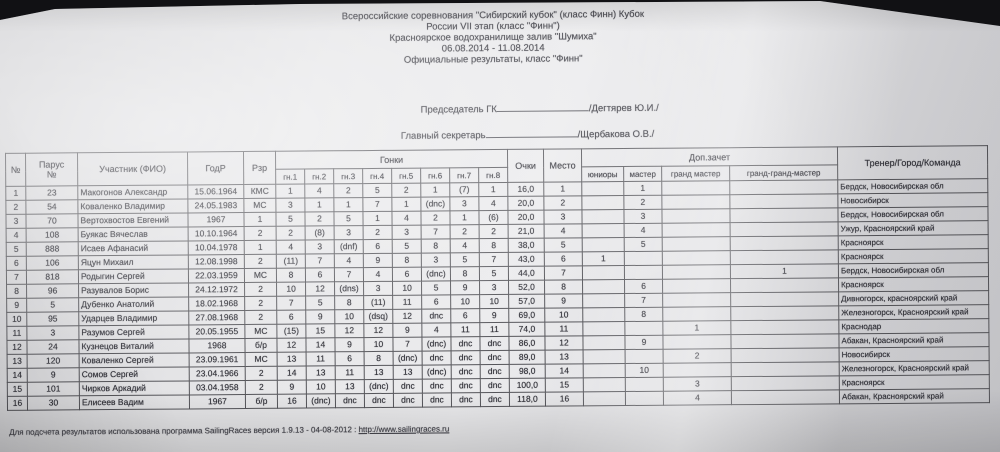  I want to click on secretary-name: /Щербакова О.В./, so click(616, 134).